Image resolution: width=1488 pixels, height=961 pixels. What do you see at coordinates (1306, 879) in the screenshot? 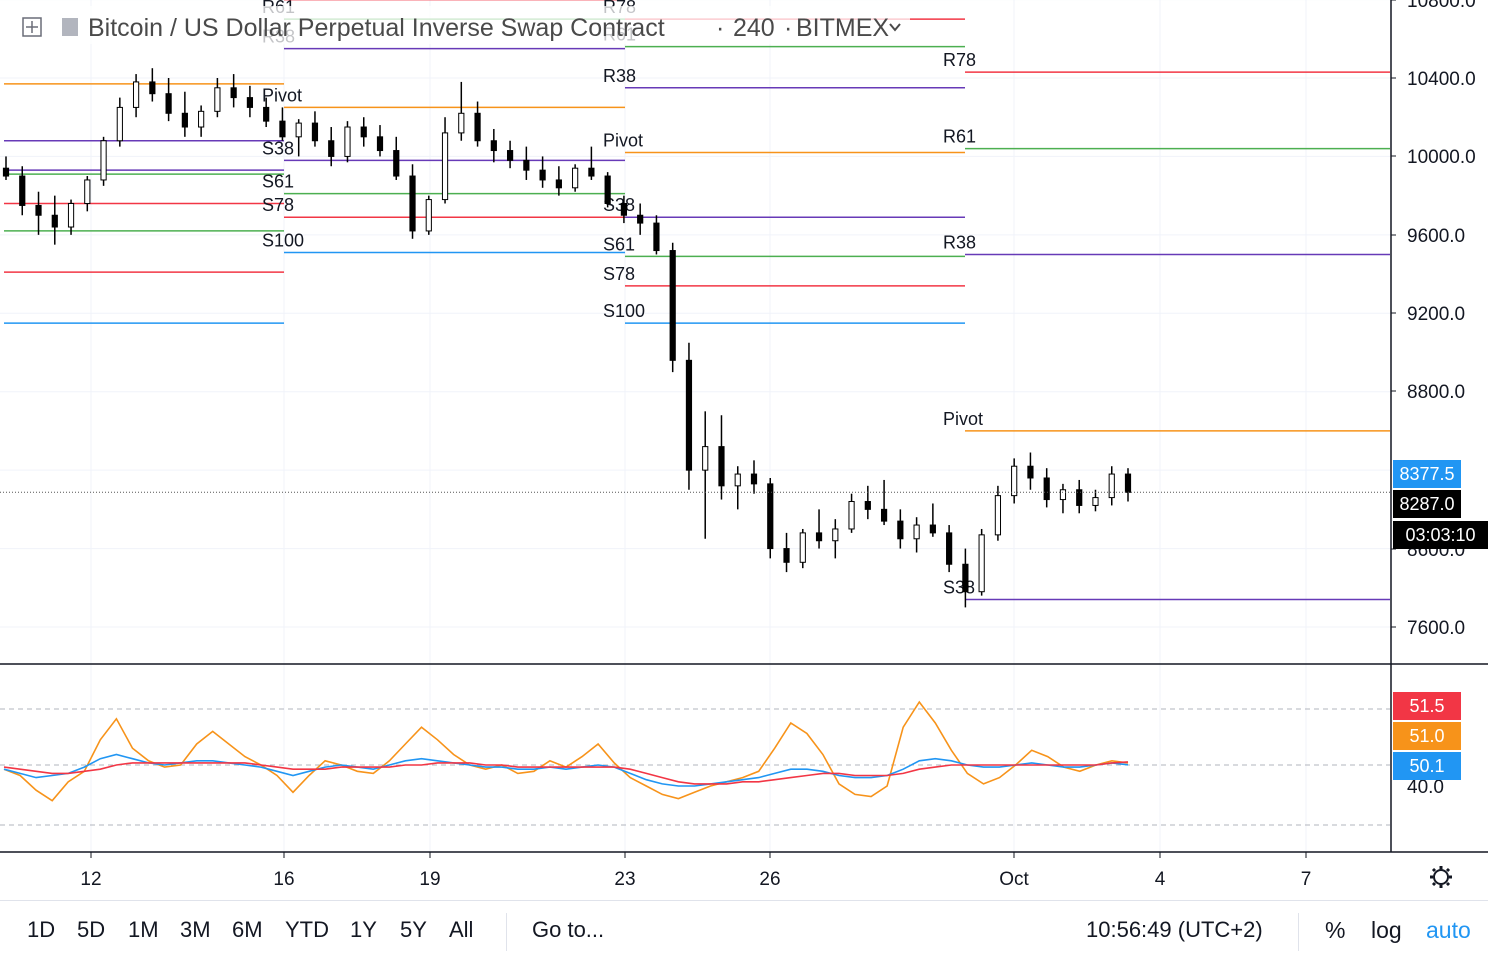
I see `time-tick-label: 7` at bounding box center [1306, 879].